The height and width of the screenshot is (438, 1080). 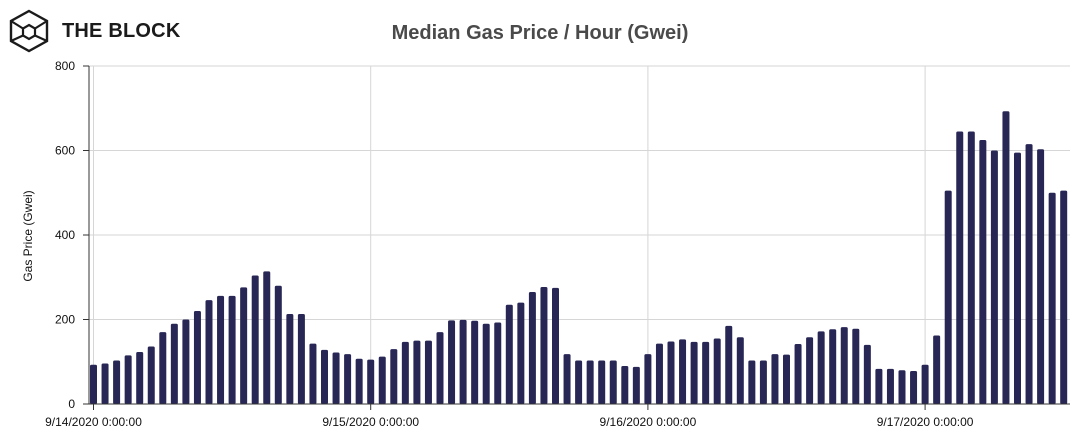 What do you see at coordinates (65, 66) in the screenshot?
I see `y-tick-label: 800` at bounding box center [65, 66].